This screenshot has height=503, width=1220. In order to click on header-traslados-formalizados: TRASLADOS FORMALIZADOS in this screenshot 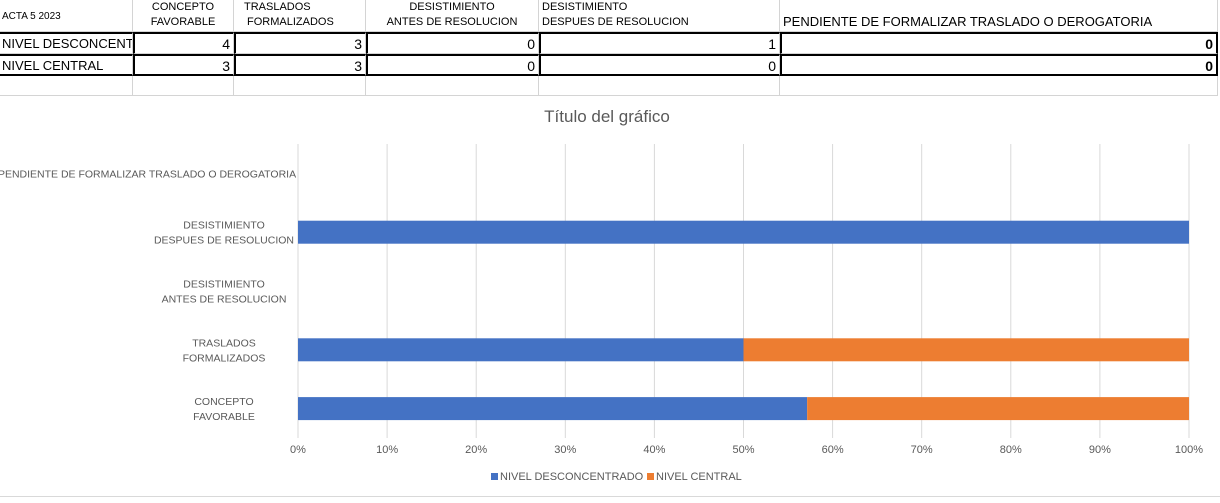, I will do `click(300, 16)`.